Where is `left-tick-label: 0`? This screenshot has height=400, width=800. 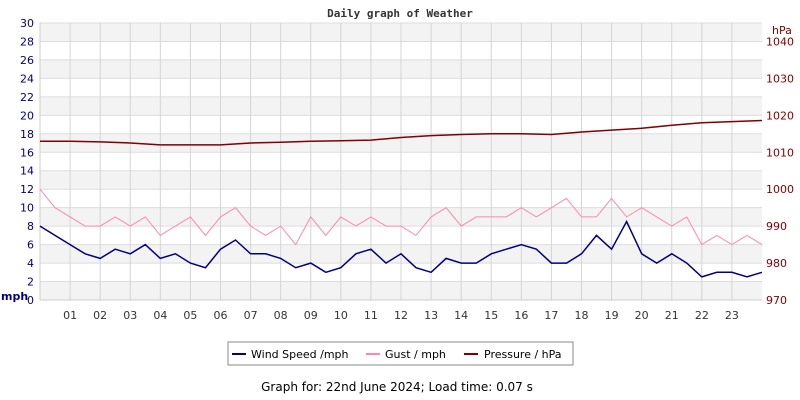
left-tick-label: 0 is located at coordinates (30, 300).